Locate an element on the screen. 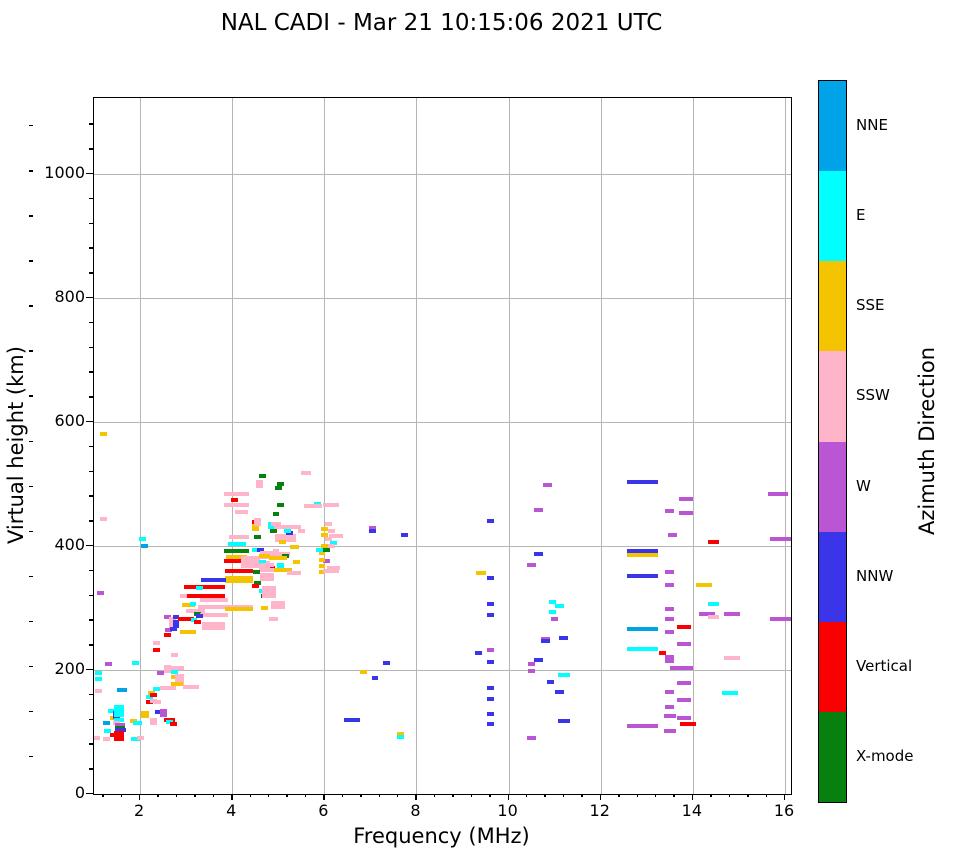 The width and height of the screenshot is (958, 857). y-axis-label: Virtual height (km) is located at coordinates (16, 445).